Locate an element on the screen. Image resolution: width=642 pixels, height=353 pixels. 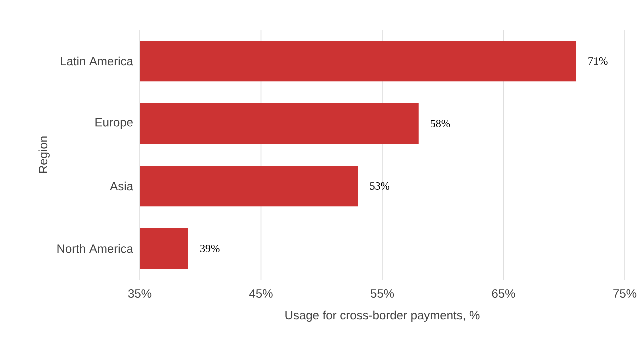
y-tick-label: Europe is located at coordinates (114, 124).